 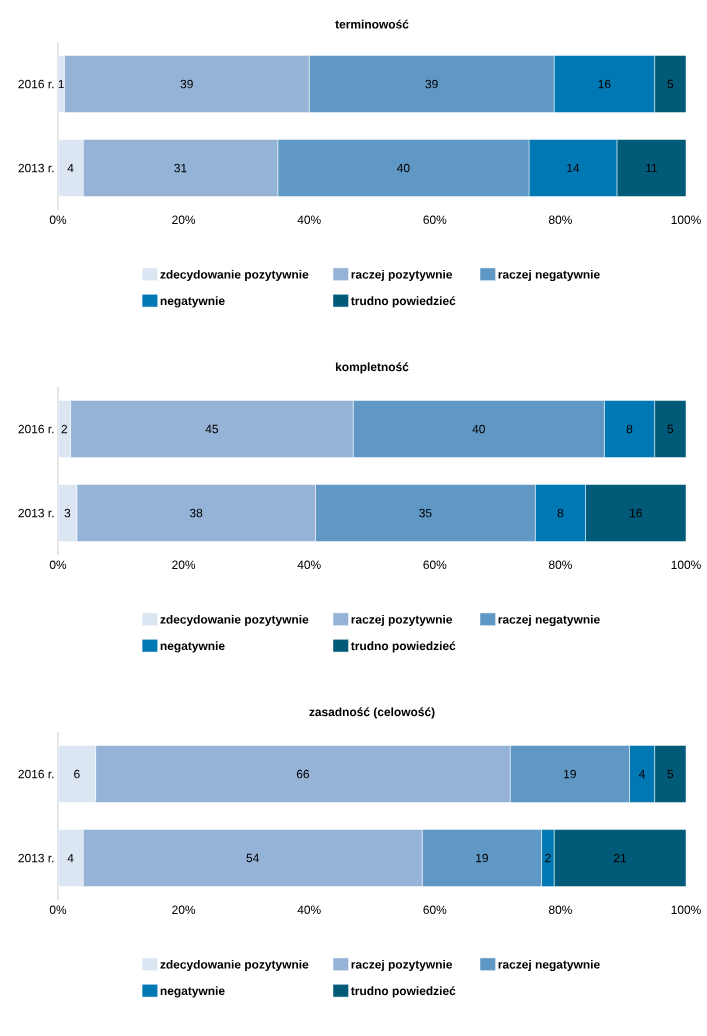 I want to click on data-label: 45, so click(x=211, y=429).